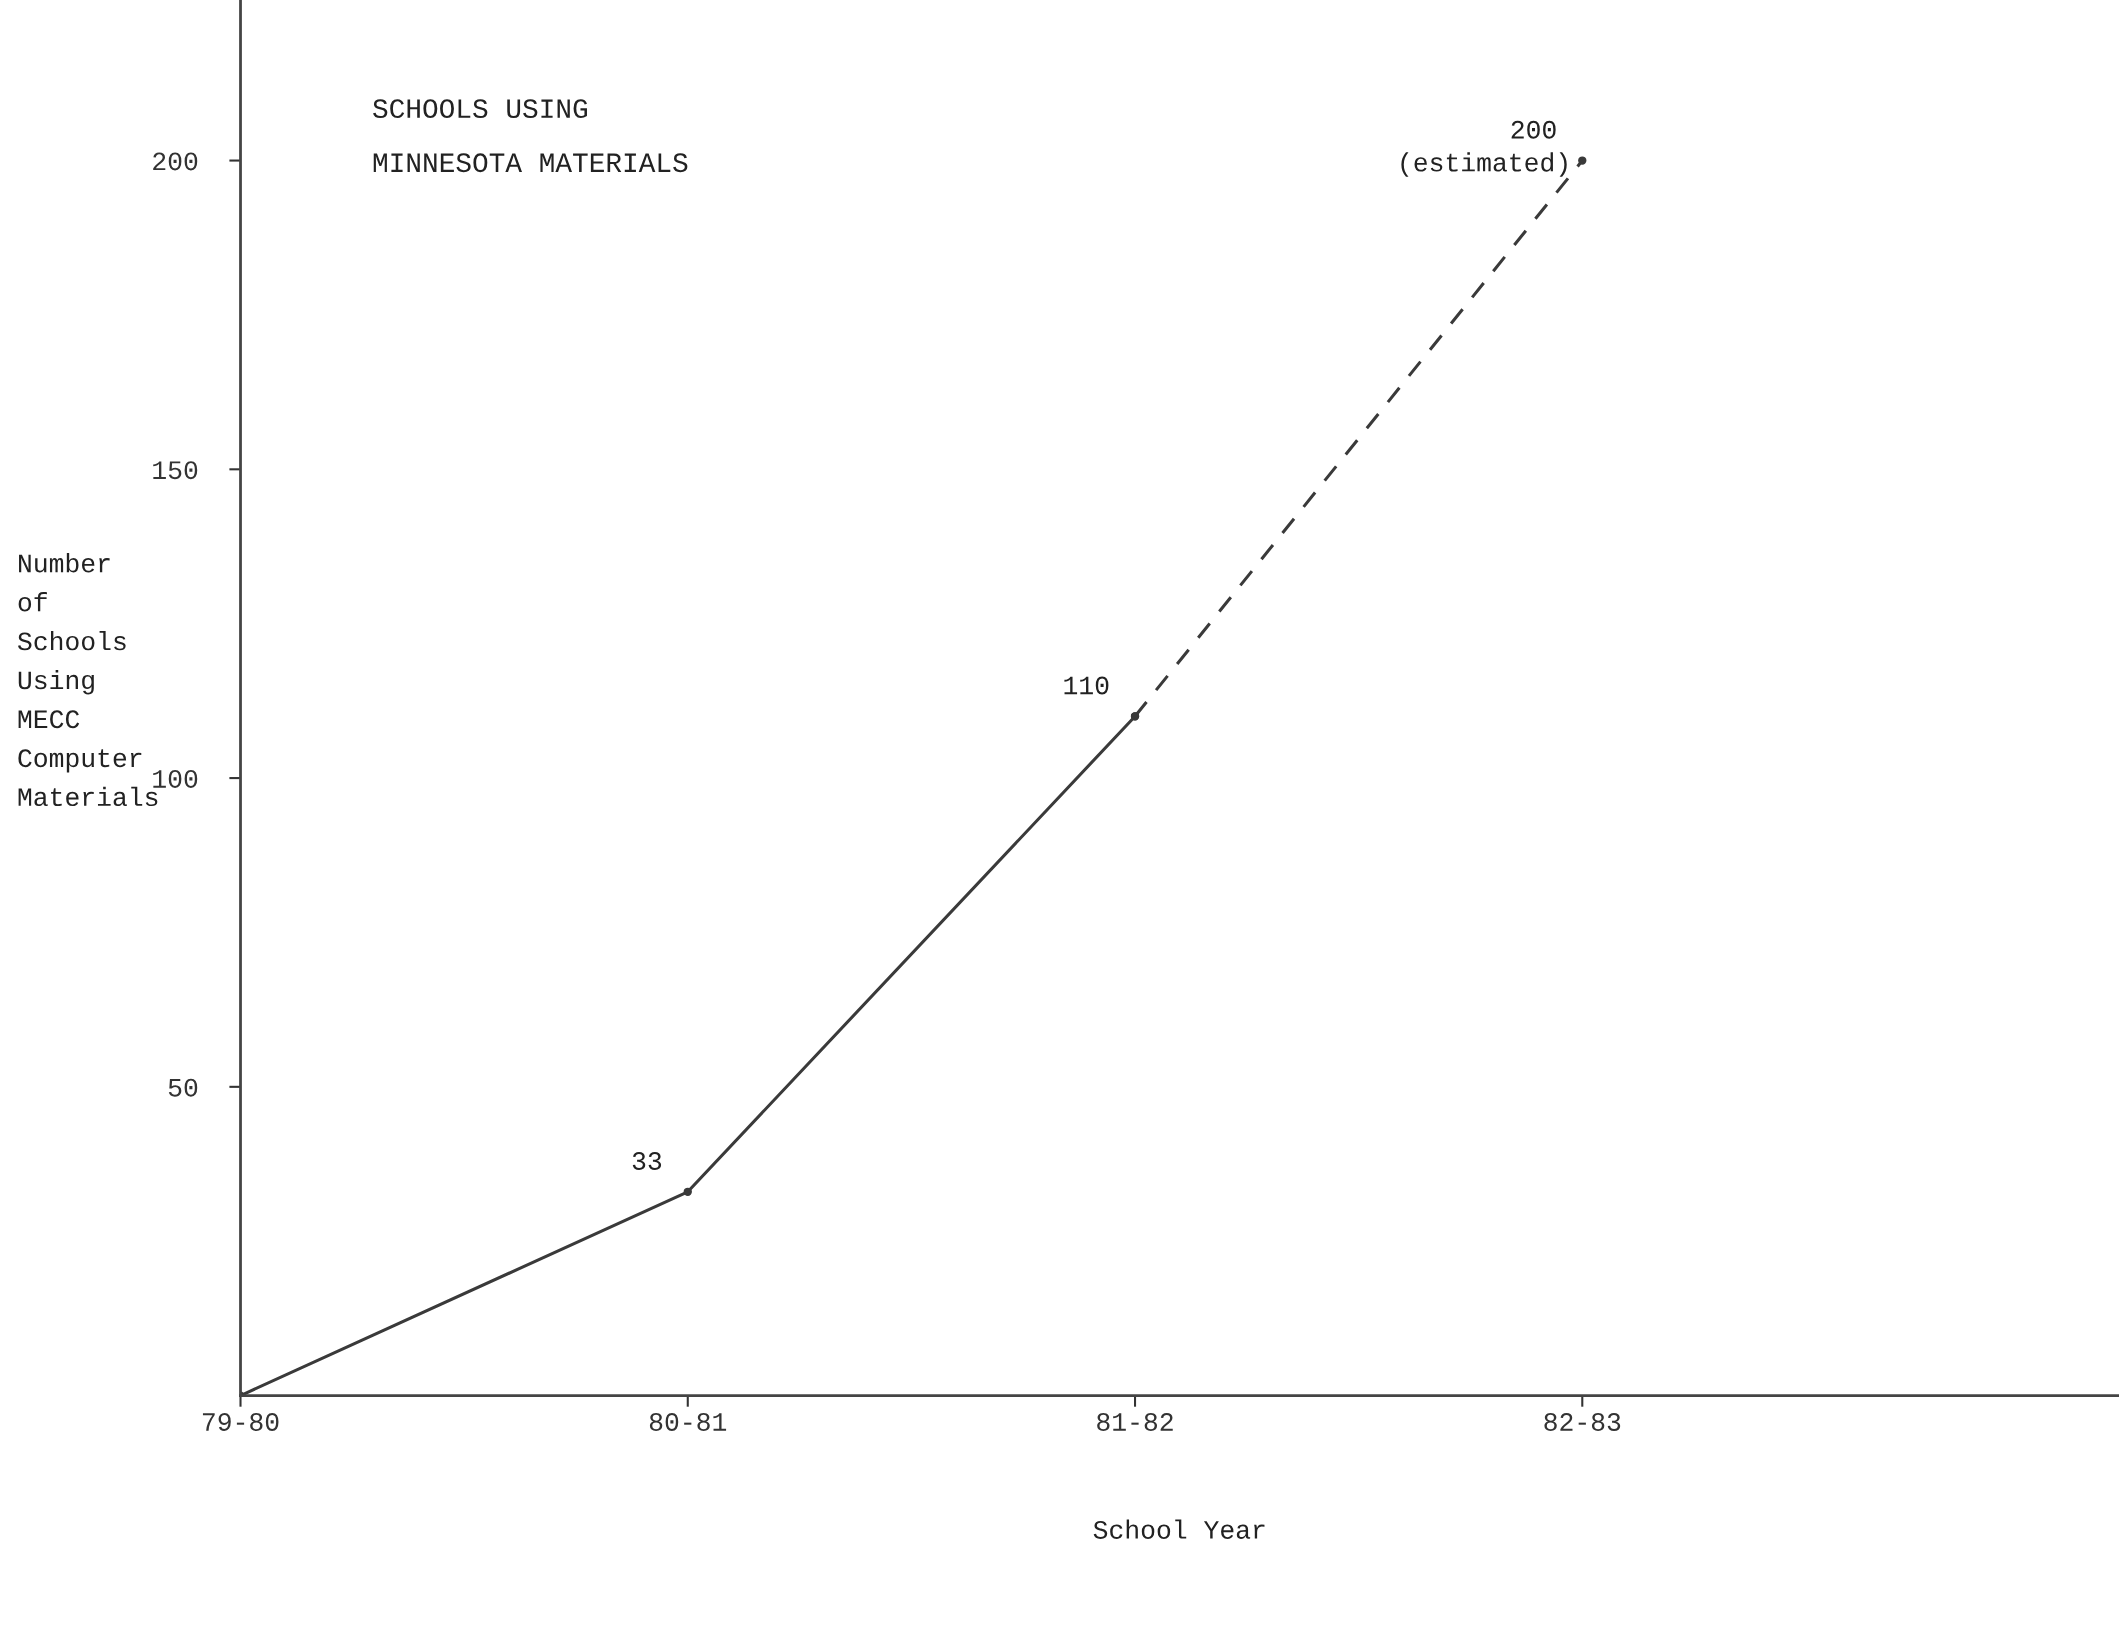 The height and width of the screenshot is (1651, 2119). I want to click on data-label: 33, so click(647, 1161).